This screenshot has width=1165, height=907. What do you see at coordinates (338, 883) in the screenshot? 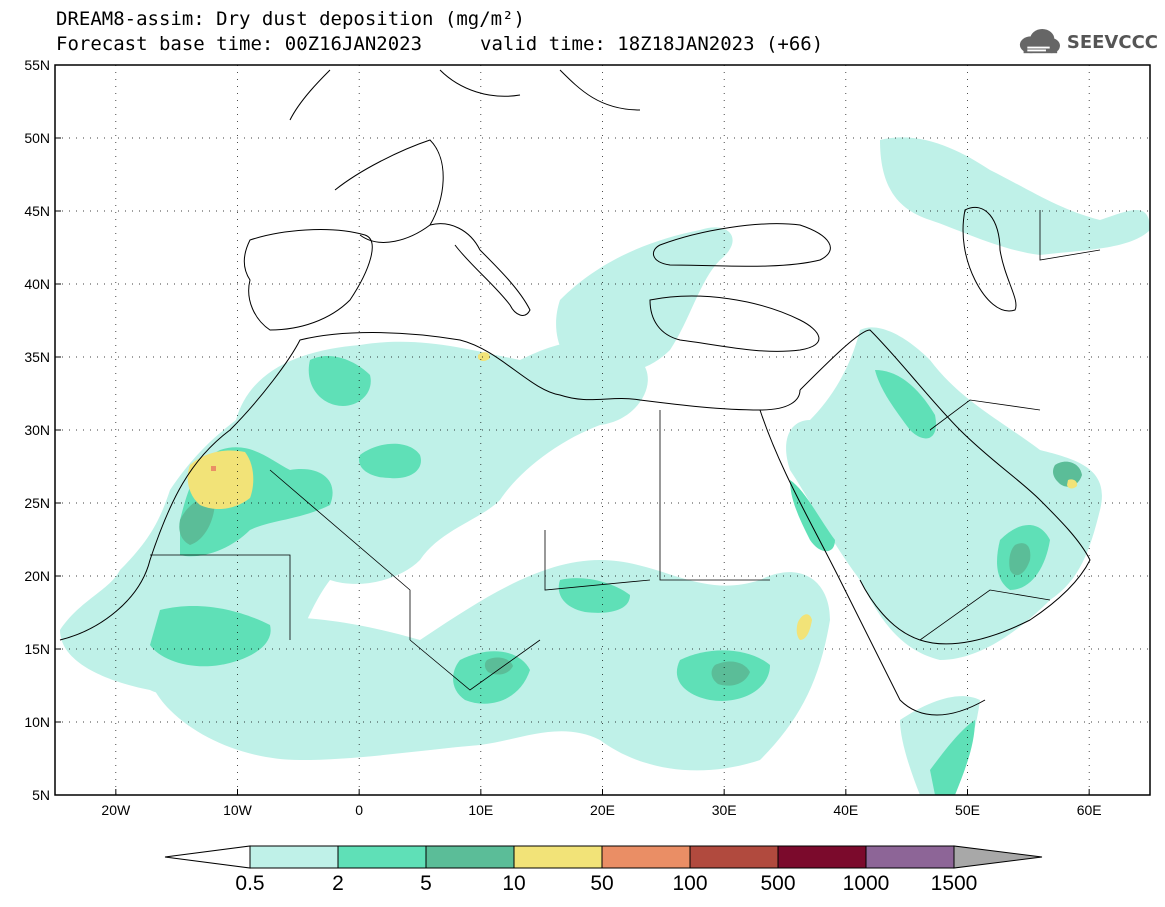
I see `colorbar-label: 2` at bounding box center [338, 883].